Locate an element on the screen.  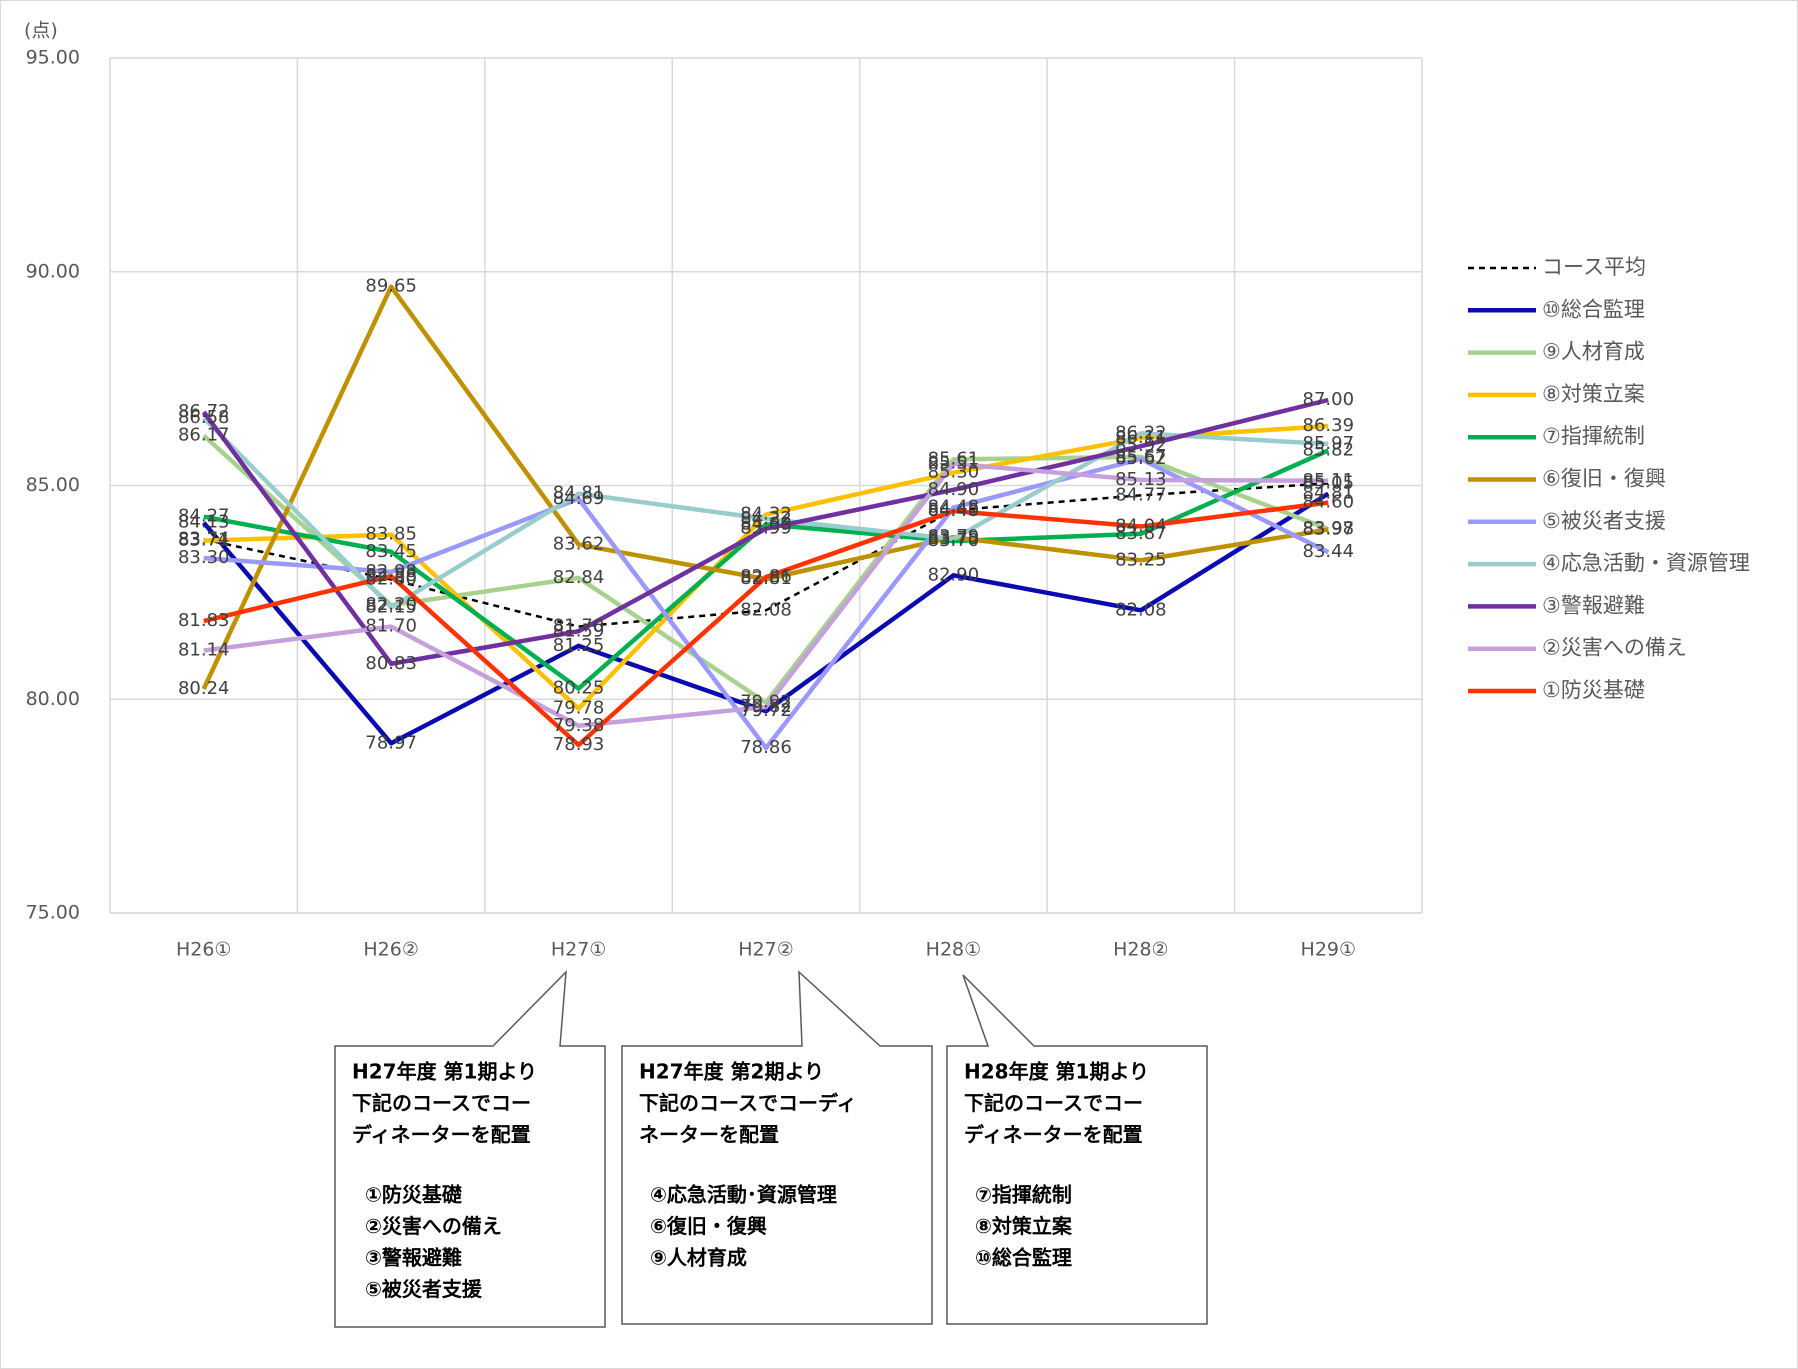
legend-label: ⑨人材育成 is located at coordinates (1593, 352).